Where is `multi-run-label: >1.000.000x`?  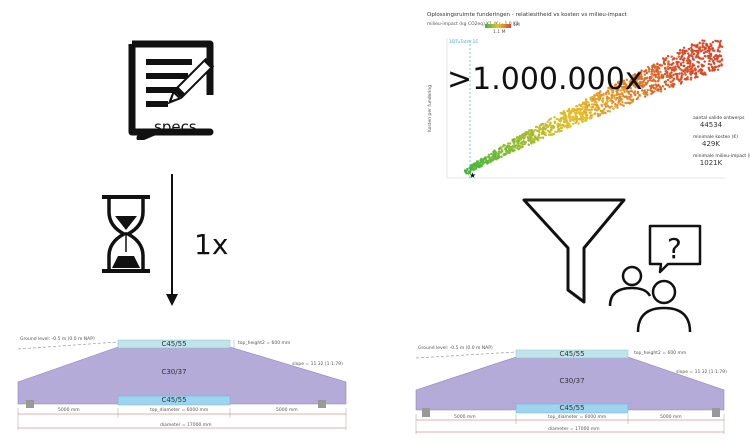
multi-run-label: >1.000.000x is located at coordinates (545, 79).